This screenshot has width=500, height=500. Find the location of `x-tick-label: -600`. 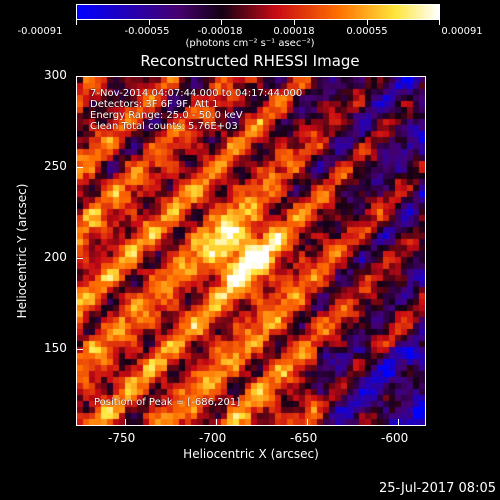

x-tick-label: -600 is located at coordinates (395, 438).